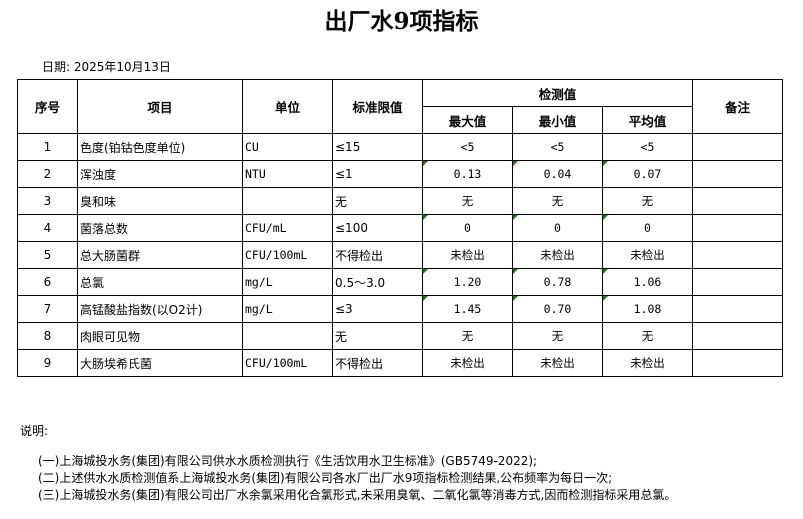 The image size is (803, 519). I want to click on cell-text: 0.07, so click(647, 174).